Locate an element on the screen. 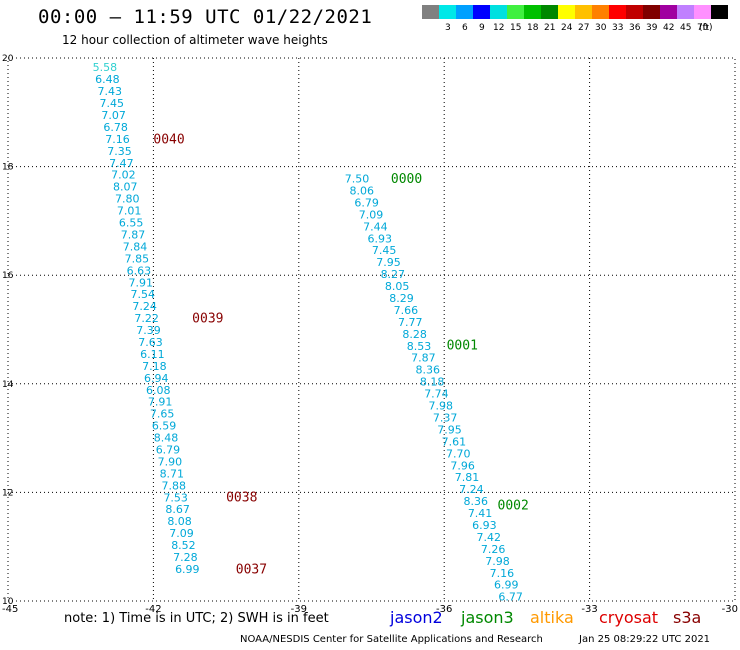  wave-height-value: 6.99 is located at coordinates (187, 569).